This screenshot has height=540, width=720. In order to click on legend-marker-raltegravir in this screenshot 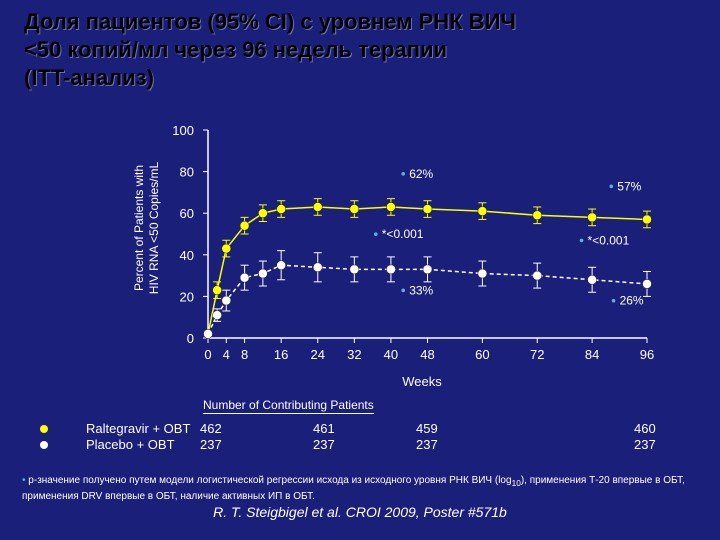, I will do `click(44, 429)`.